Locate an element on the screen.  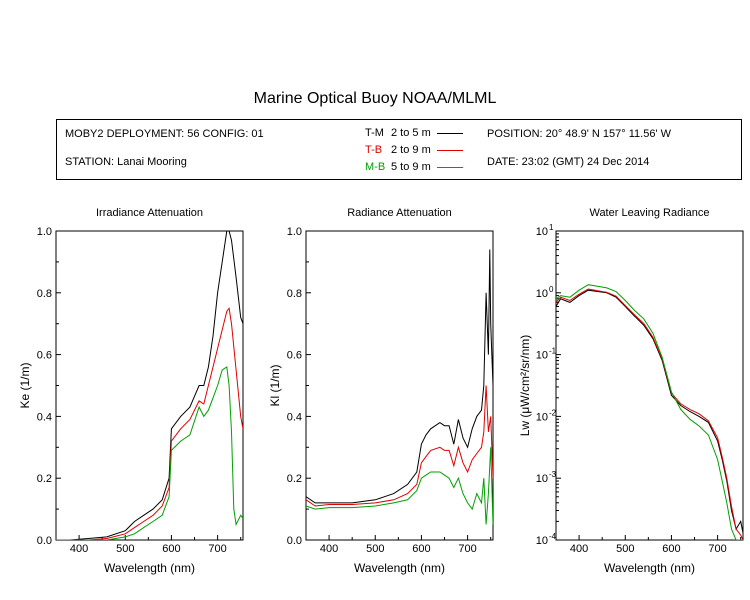
legend-item-t-b: T-B 2 to 9 m is located at coordinates (414, 150).